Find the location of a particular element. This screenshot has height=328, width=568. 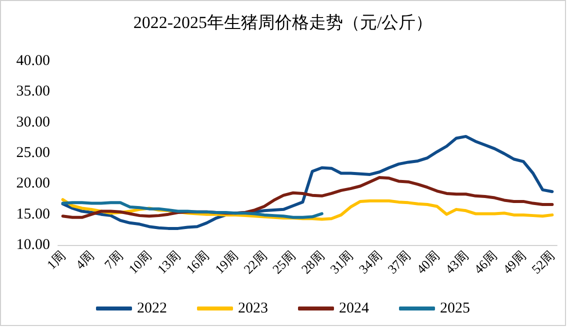

x-tick-label: 25周 is located at coordinates (283, 262).